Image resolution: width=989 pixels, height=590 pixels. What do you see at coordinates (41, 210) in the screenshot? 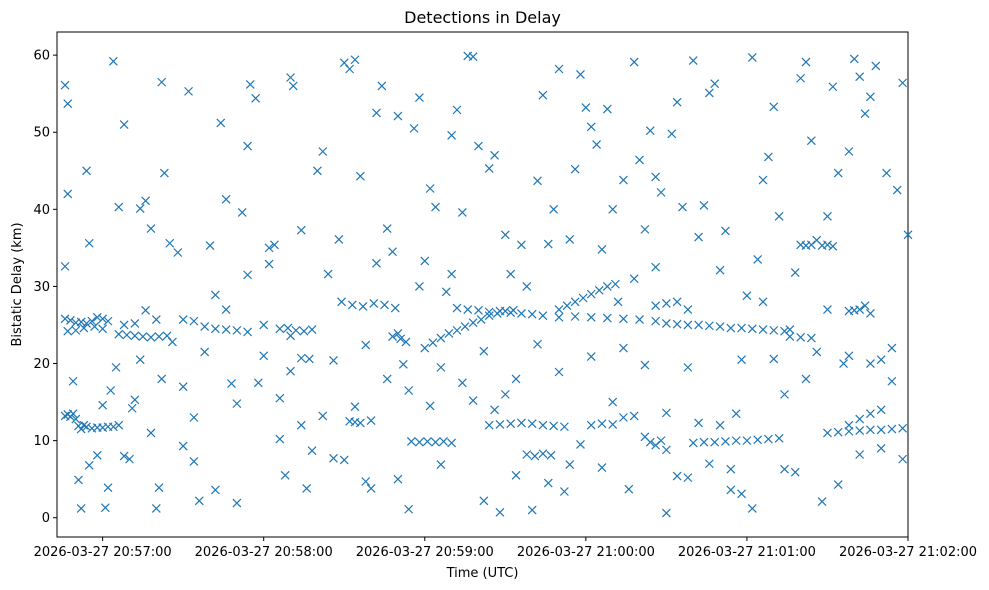
I see `y-tick-label: 40` at bounding box center [41, 210].